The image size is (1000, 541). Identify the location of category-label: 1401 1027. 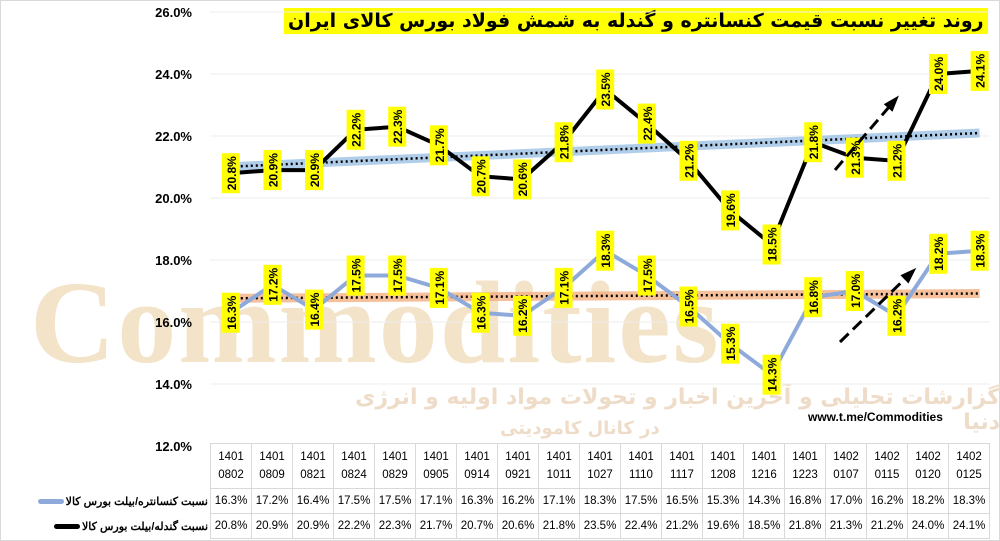
(600, 466).